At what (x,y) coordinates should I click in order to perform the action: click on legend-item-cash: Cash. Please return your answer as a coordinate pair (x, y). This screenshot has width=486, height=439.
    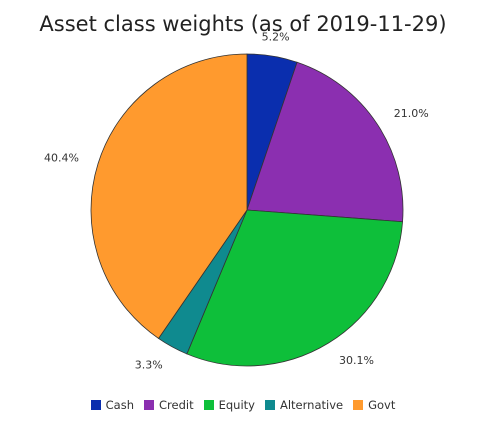
    Looking at the image, I should click on (112, 405).